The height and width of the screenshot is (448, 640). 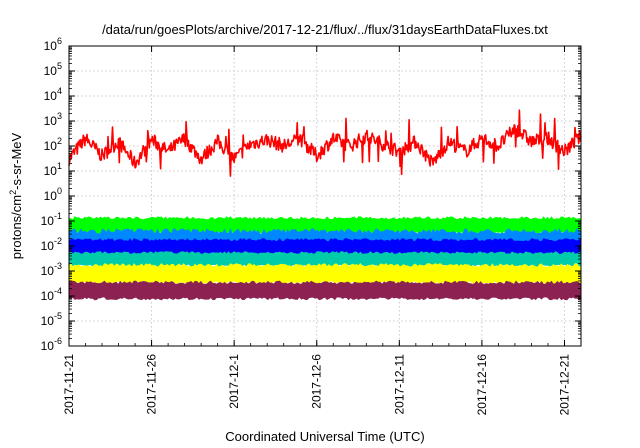 I want to click on y-tick-label: 10⁻⁴, so click(x=51, y=294).